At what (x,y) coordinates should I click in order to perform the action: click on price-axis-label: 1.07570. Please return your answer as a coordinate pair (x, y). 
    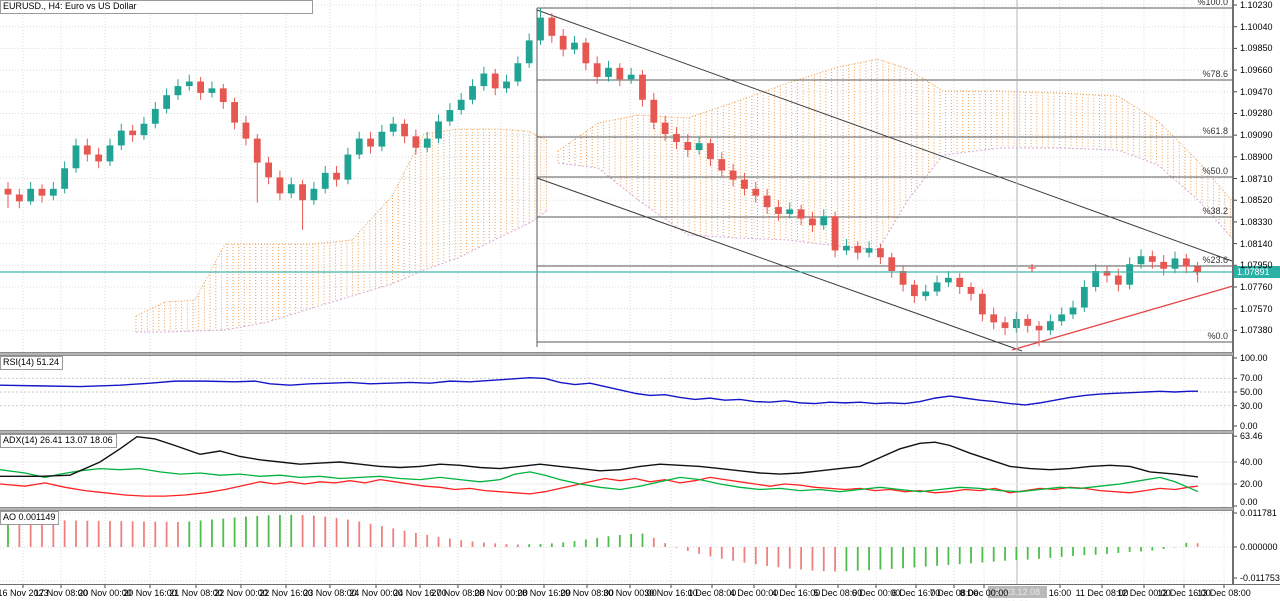
    Looking at the image, I should click on (1256, 308).